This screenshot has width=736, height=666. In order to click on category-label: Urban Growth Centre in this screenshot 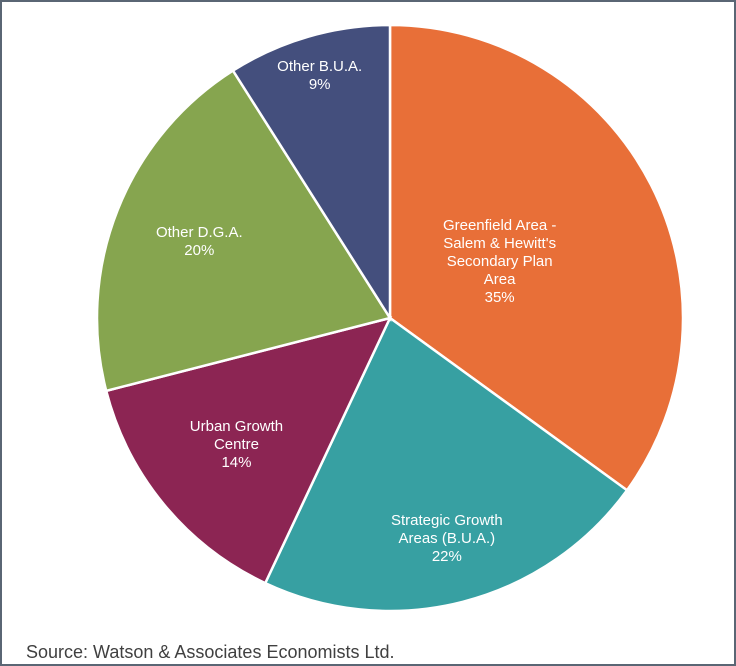, I will do `click(236, 435)`.